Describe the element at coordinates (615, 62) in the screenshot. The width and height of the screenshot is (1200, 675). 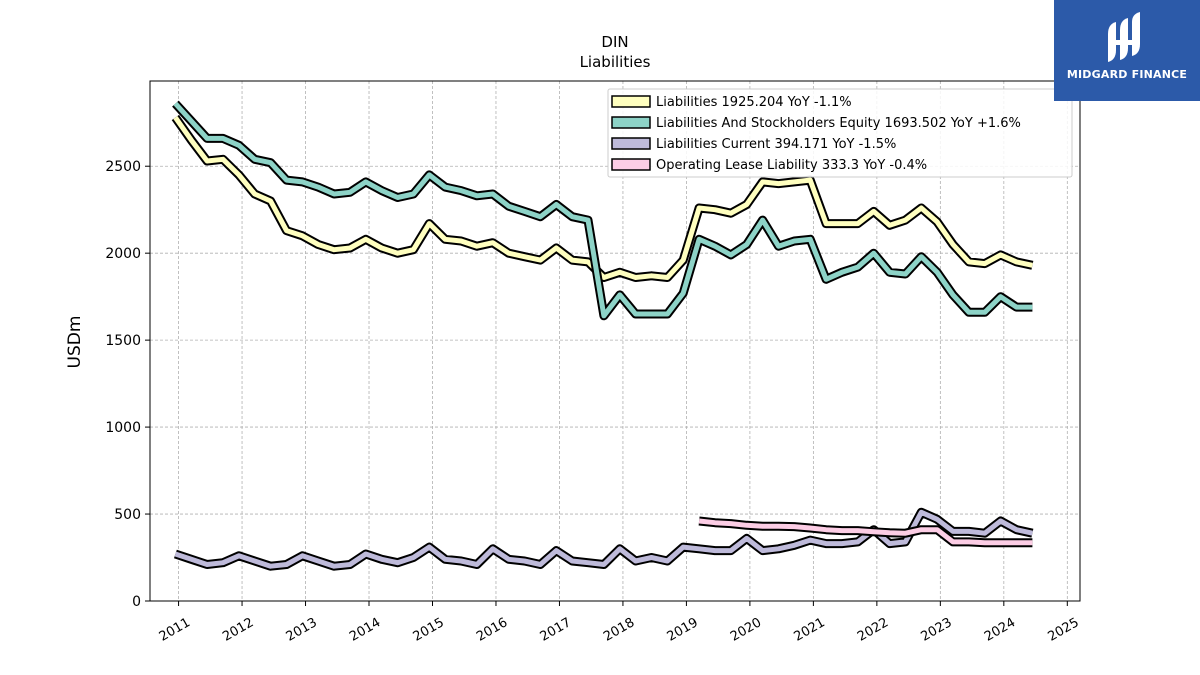
I see `chart-subtitle: Liabilities` at that location.